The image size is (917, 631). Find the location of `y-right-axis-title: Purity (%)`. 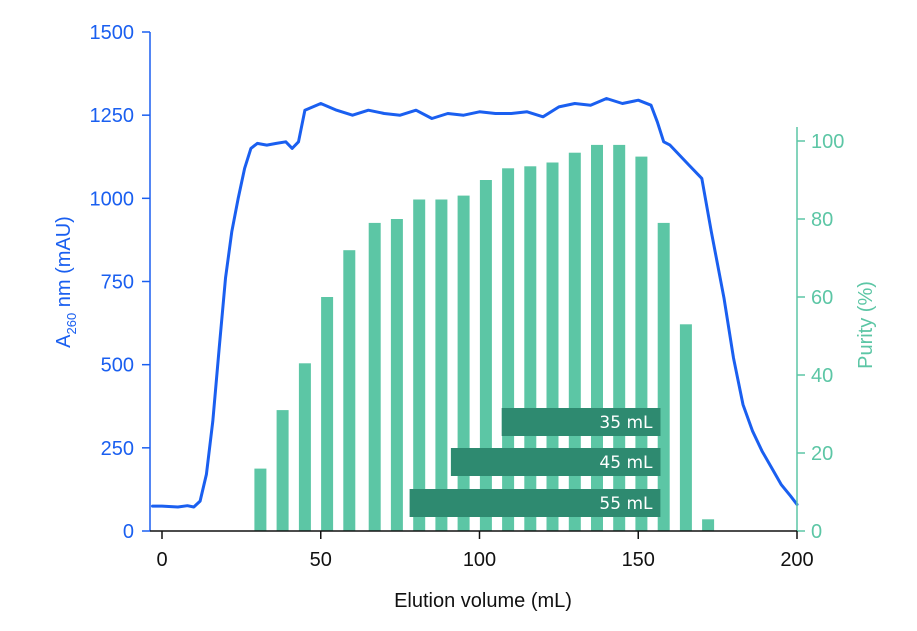

y-right-axis-title: Purity (%) is located at coordinates (866, 325).